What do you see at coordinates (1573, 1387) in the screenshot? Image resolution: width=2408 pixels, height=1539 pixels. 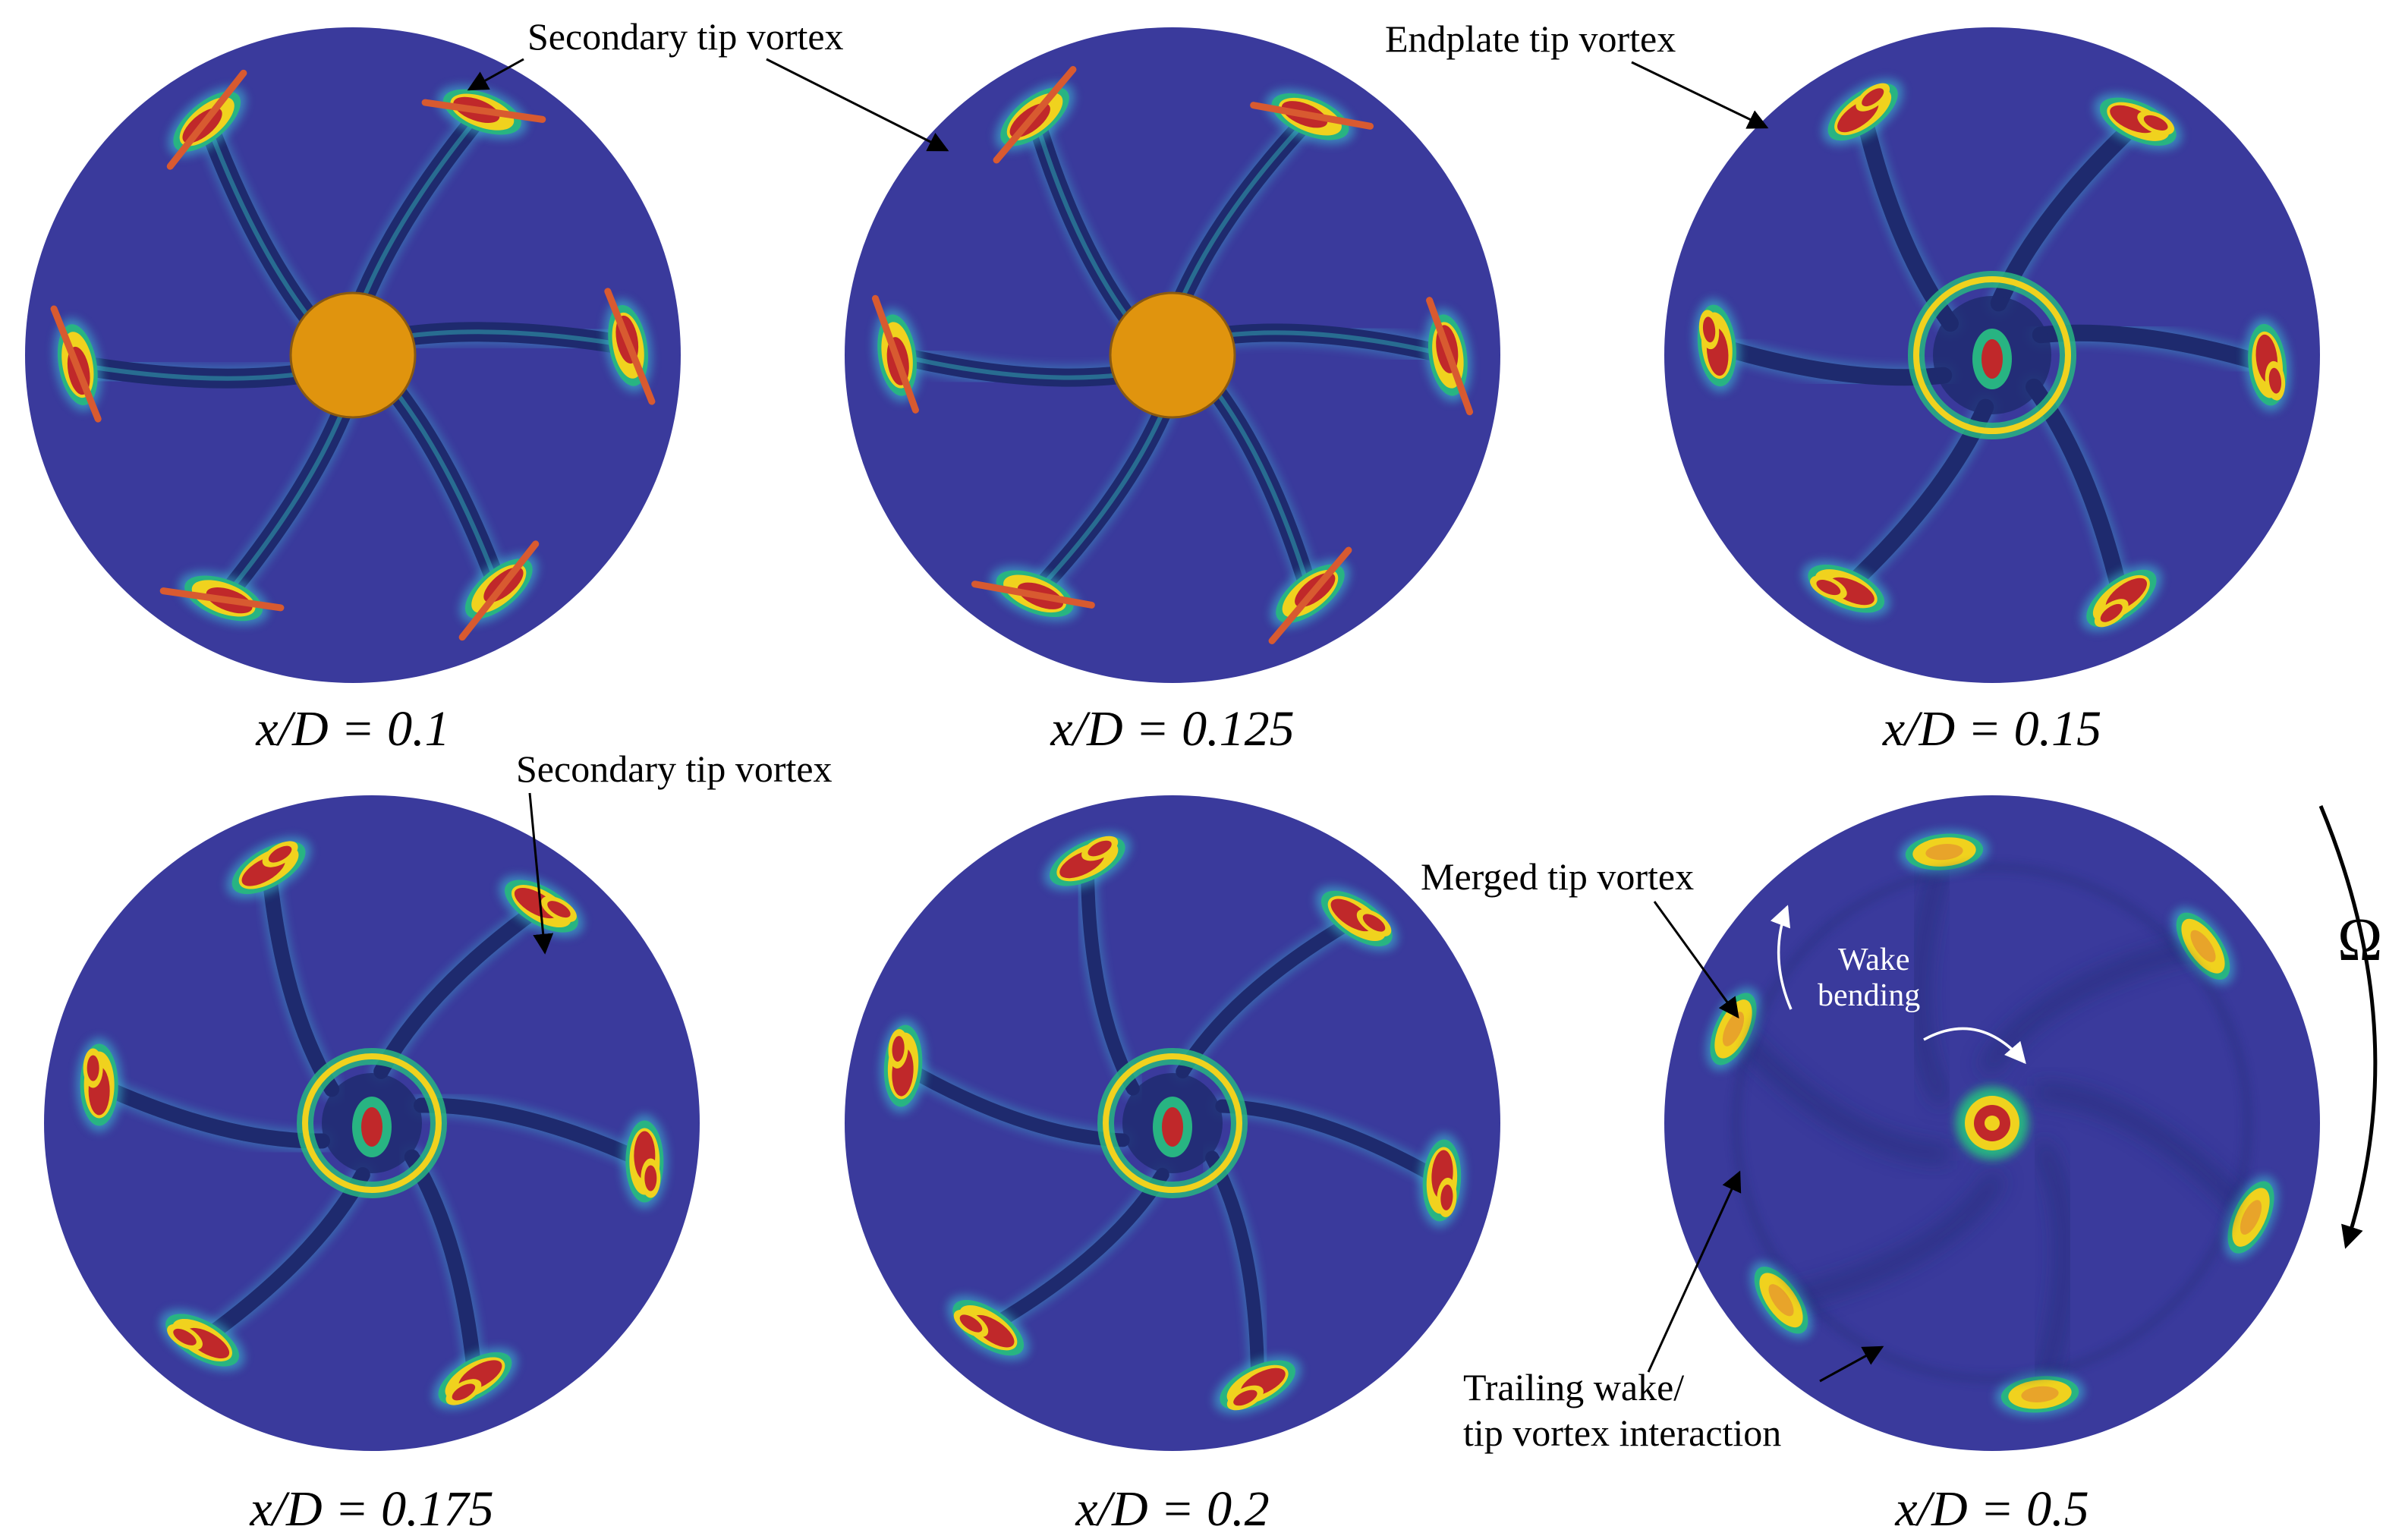 I see `annotation-label: Trailing wake/` at bounding box center [1573, 1387].